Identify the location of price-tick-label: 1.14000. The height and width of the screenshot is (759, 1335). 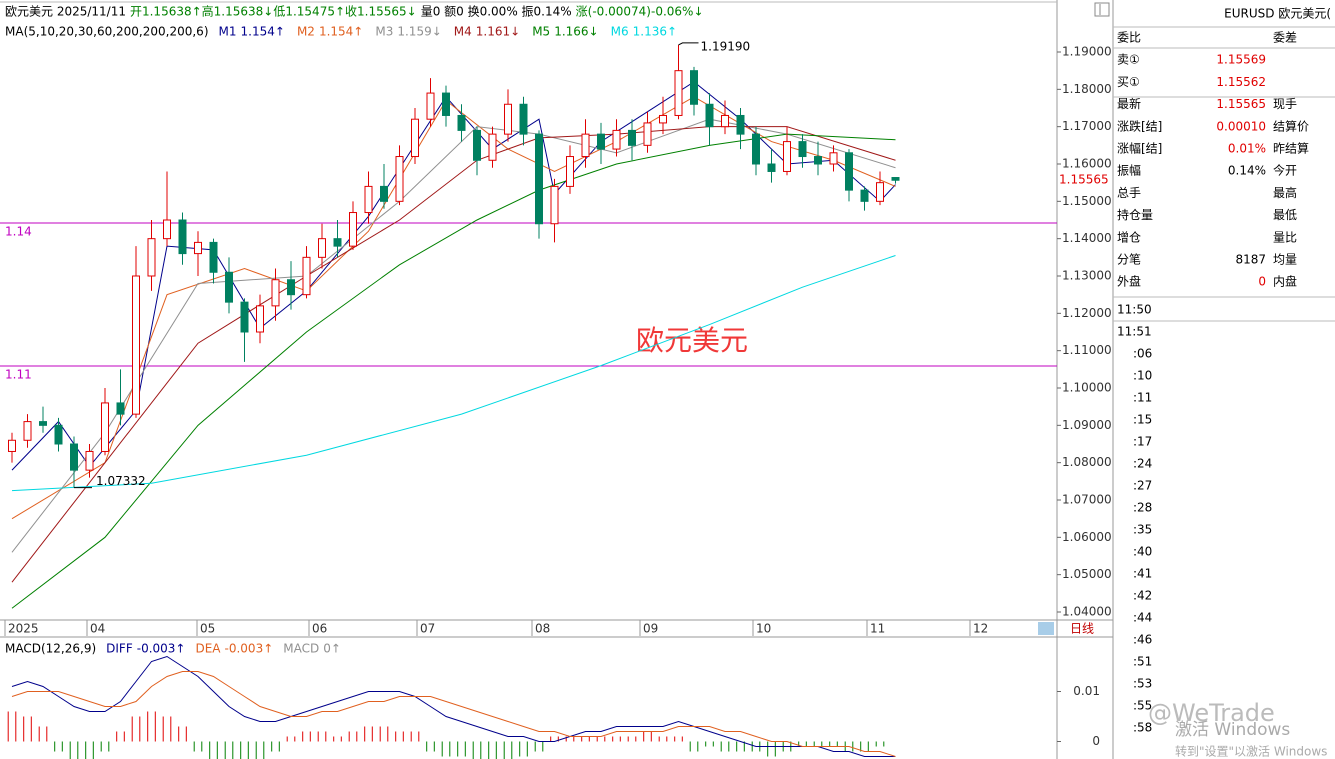
(1087, 238).